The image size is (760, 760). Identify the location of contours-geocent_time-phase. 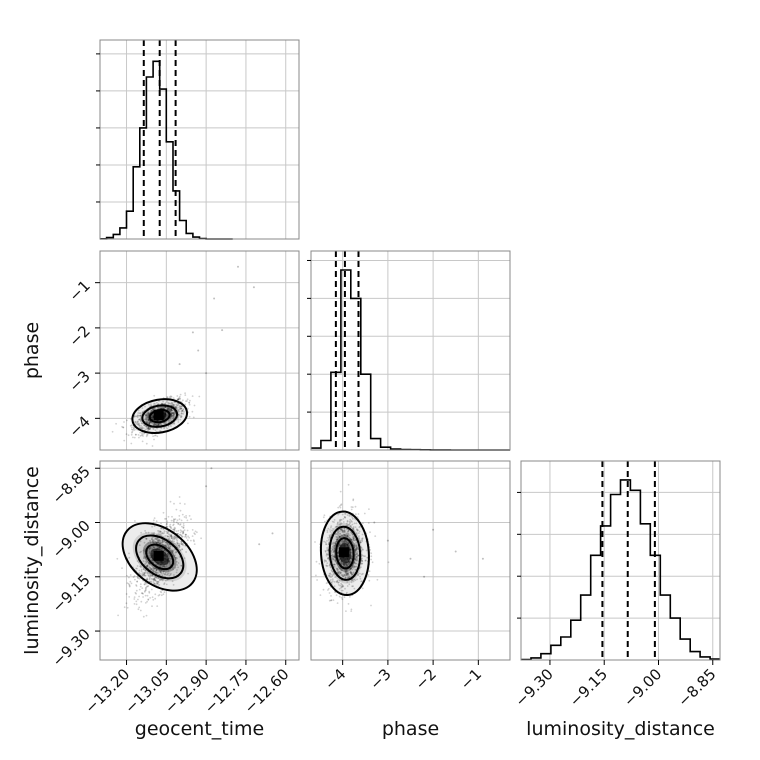
(160, 416).